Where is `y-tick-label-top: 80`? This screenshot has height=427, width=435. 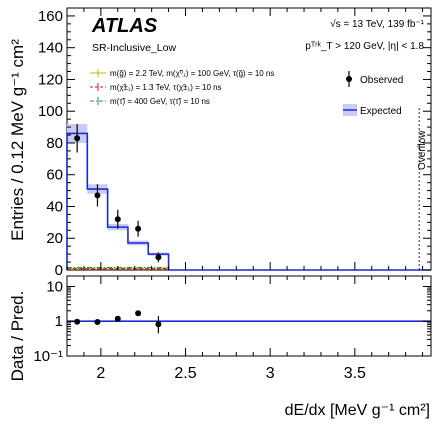
y-tick-label-top: 80 is located at coordinates (54, 143).